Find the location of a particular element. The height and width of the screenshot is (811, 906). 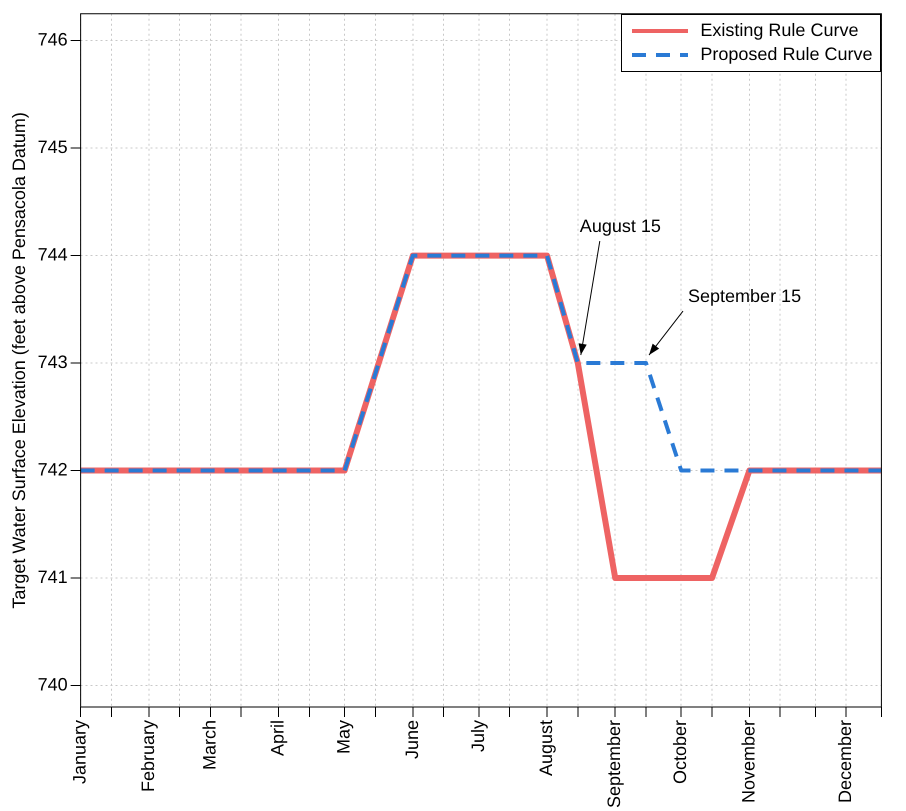

x-tick-label: June is located at coordinates (412, 739).